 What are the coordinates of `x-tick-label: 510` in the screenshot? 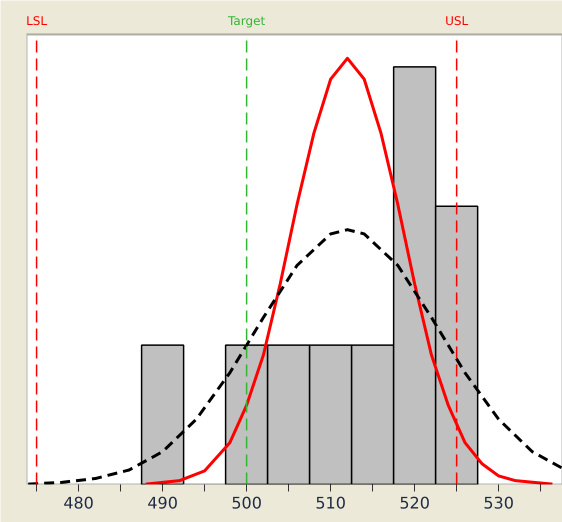 It's located at (330, 503).